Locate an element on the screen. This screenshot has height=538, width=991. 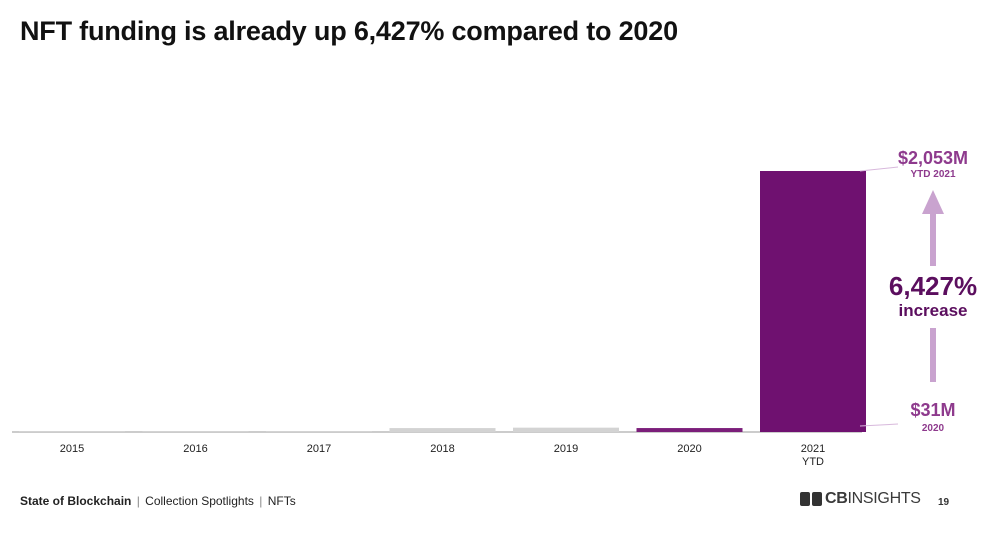
page-number: 19 is located at coordinates (944, 502).